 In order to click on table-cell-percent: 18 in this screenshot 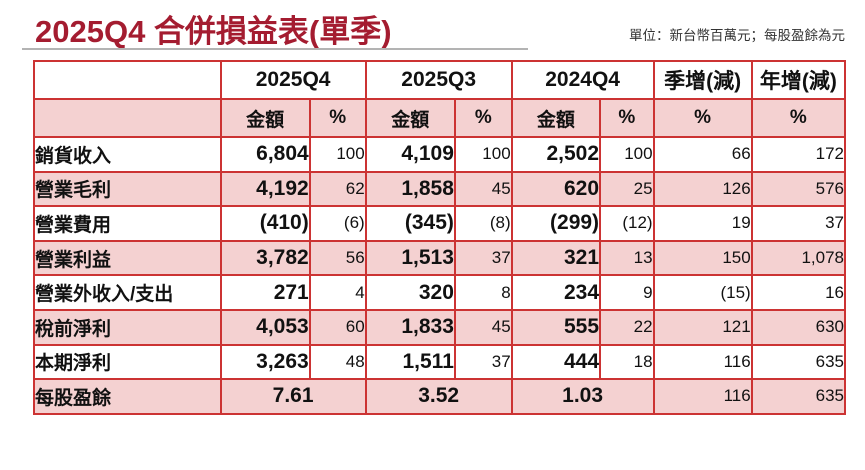, I will do `click(627, 362)`.